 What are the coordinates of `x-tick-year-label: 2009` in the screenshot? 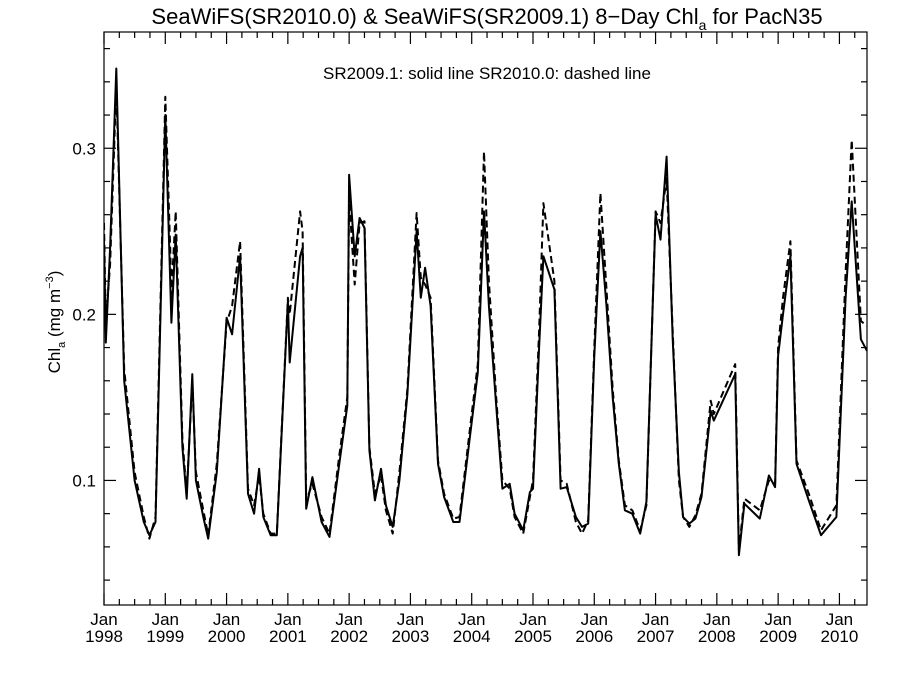 It's located at (778, 636).